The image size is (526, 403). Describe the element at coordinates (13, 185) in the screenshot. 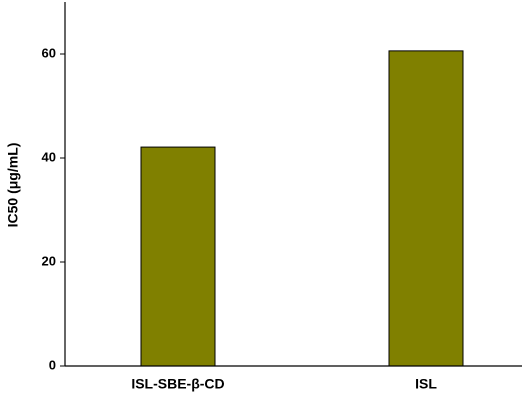

I see `y-axis-label: IC50 (μg/mL)` at that location.